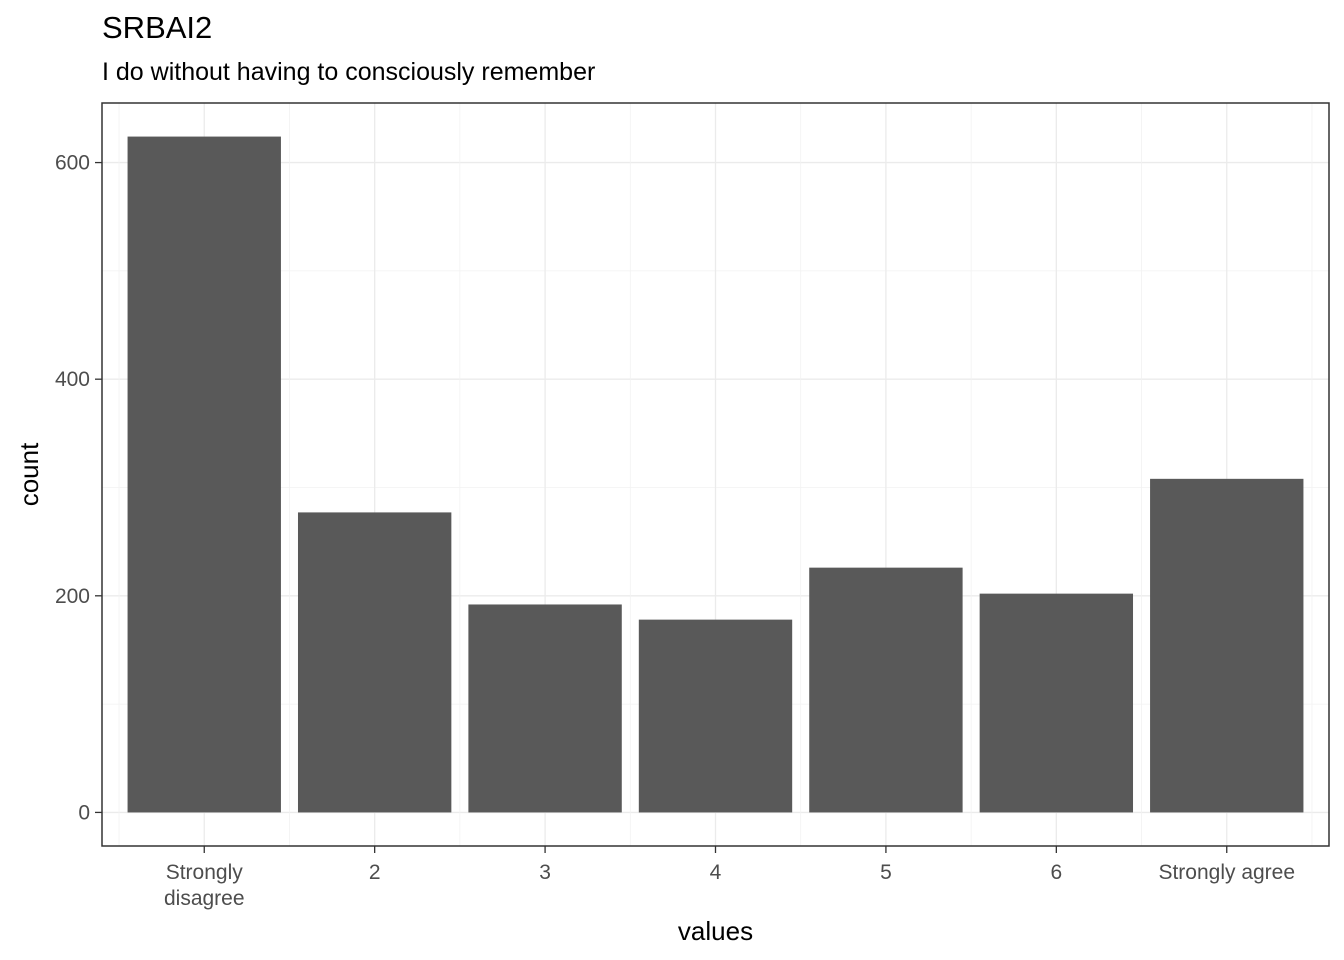 Image resolution: width=1344 pixels, height=960 pixels. Describe the element at coordinates (78, 488) in the screenshot. I see `y-axis: 0 200 400 600` at that location.